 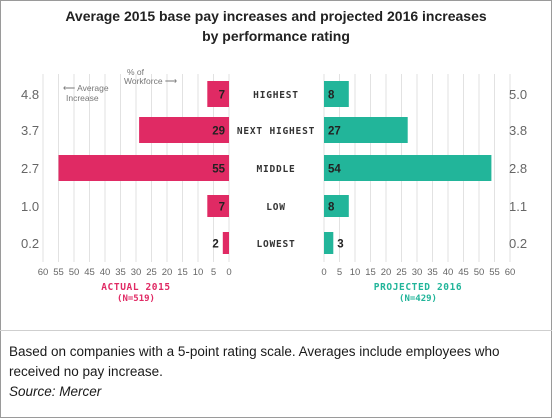 What do you see at coordinates (518, 130) in the screenshot?
I see `avg-increase-projected: 3.8` at bounding box center [518, 130].